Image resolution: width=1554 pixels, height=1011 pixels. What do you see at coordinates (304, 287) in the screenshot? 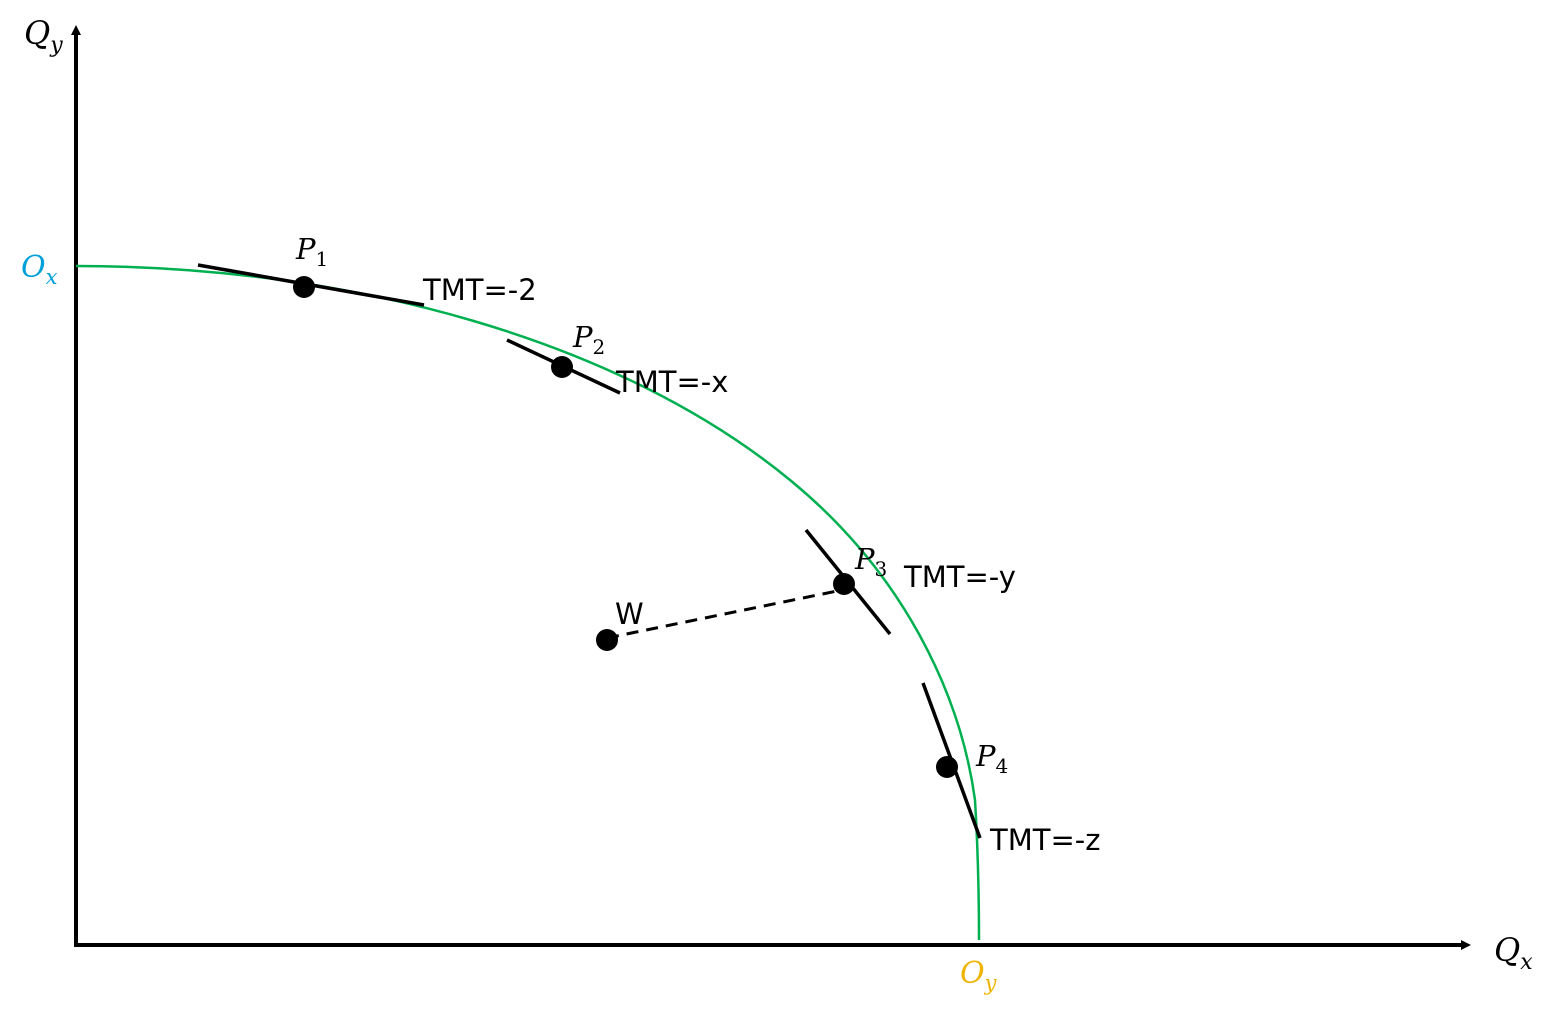
I see `point-p1` at bounding box center [304, 287].